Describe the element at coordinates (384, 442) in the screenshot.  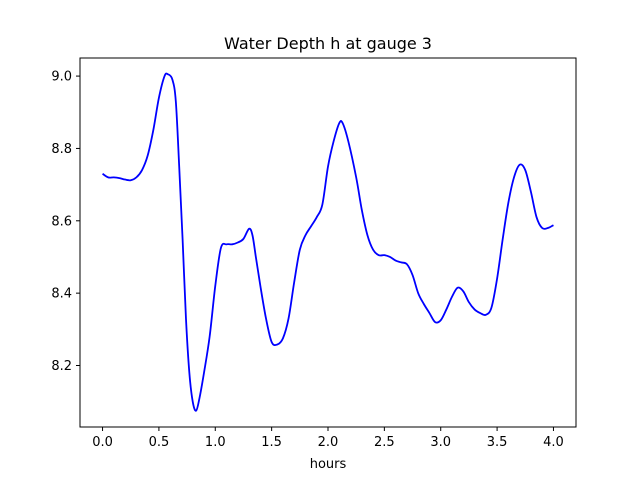
I see `x-tick-label: 2.5` at that location.